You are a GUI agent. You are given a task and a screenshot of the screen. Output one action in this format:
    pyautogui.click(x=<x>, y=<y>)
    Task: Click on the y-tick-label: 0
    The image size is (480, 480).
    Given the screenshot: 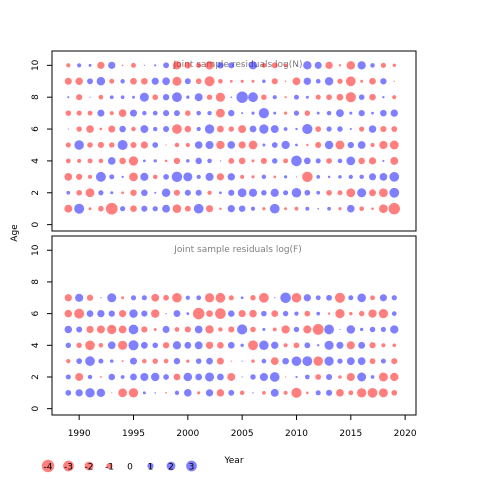 What is the action you would take?
    pyautogui.click(x=36, y=224)
    